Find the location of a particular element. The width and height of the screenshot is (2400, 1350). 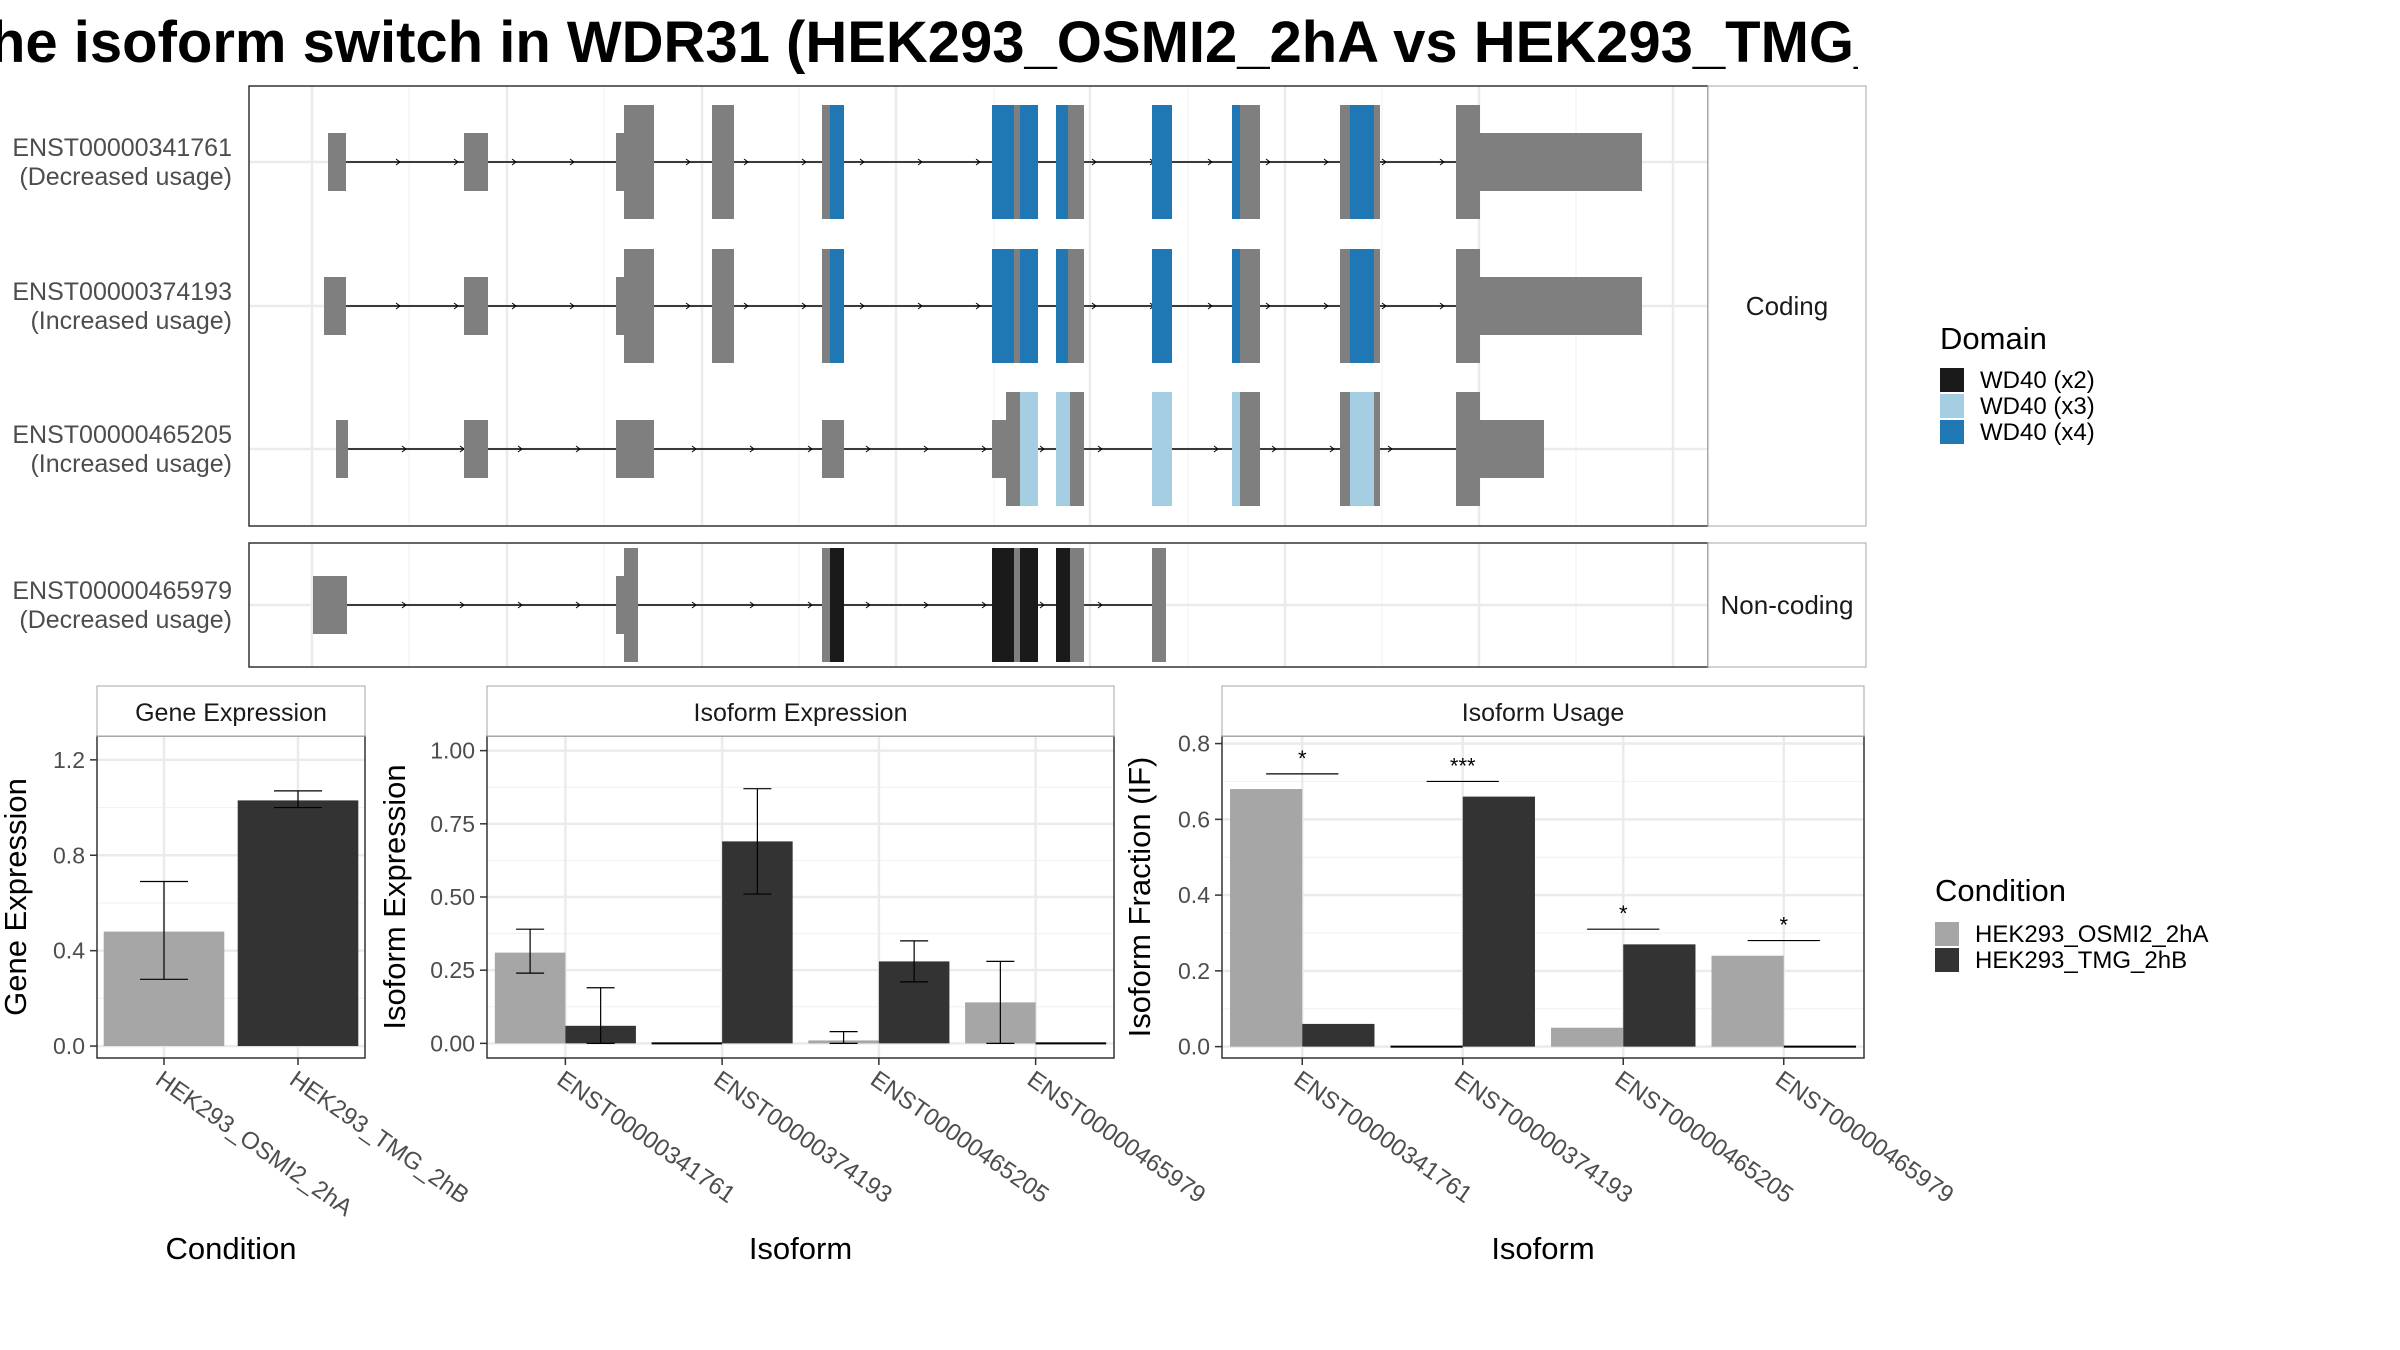

domain-legend-label: WD40 (x3) is located at coordinates (2037, 406).